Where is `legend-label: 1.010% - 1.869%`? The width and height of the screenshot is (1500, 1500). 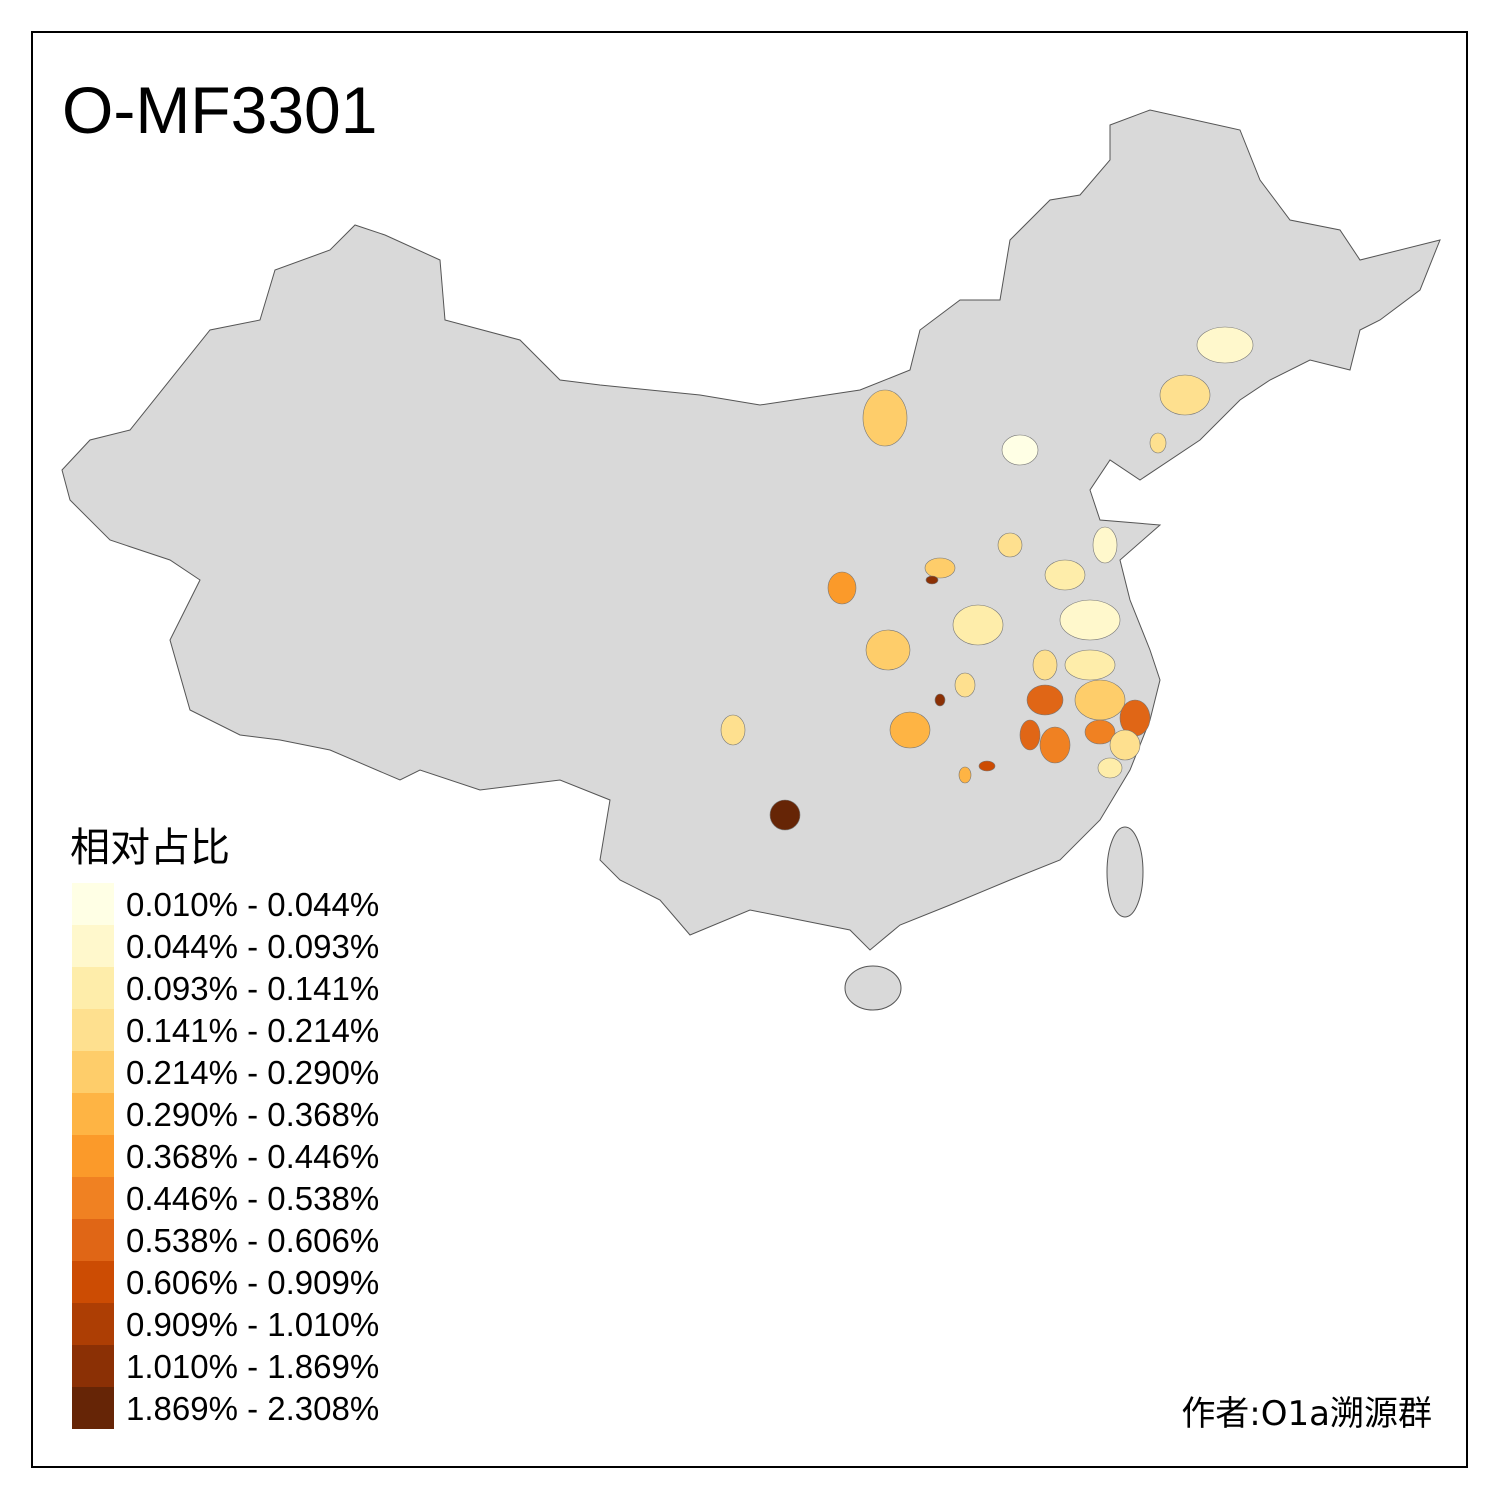
legend-label: 1.010% - 1.869% is located at coordinates (253, 1366).